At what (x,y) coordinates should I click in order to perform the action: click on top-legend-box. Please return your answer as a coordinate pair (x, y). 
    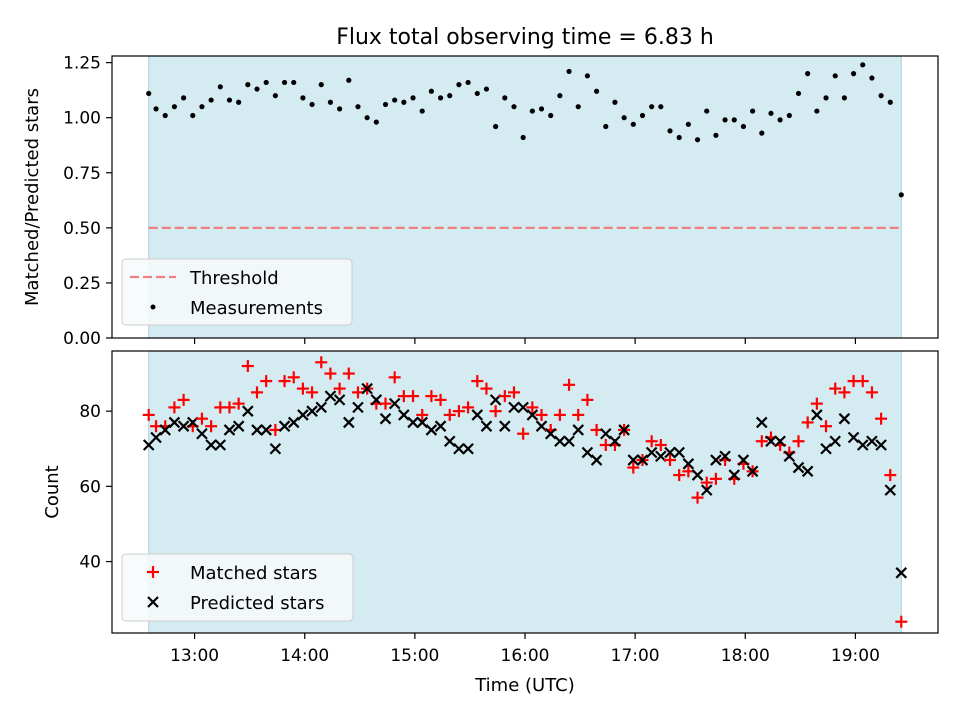
    Looking at the image, I should click on (237, 292).